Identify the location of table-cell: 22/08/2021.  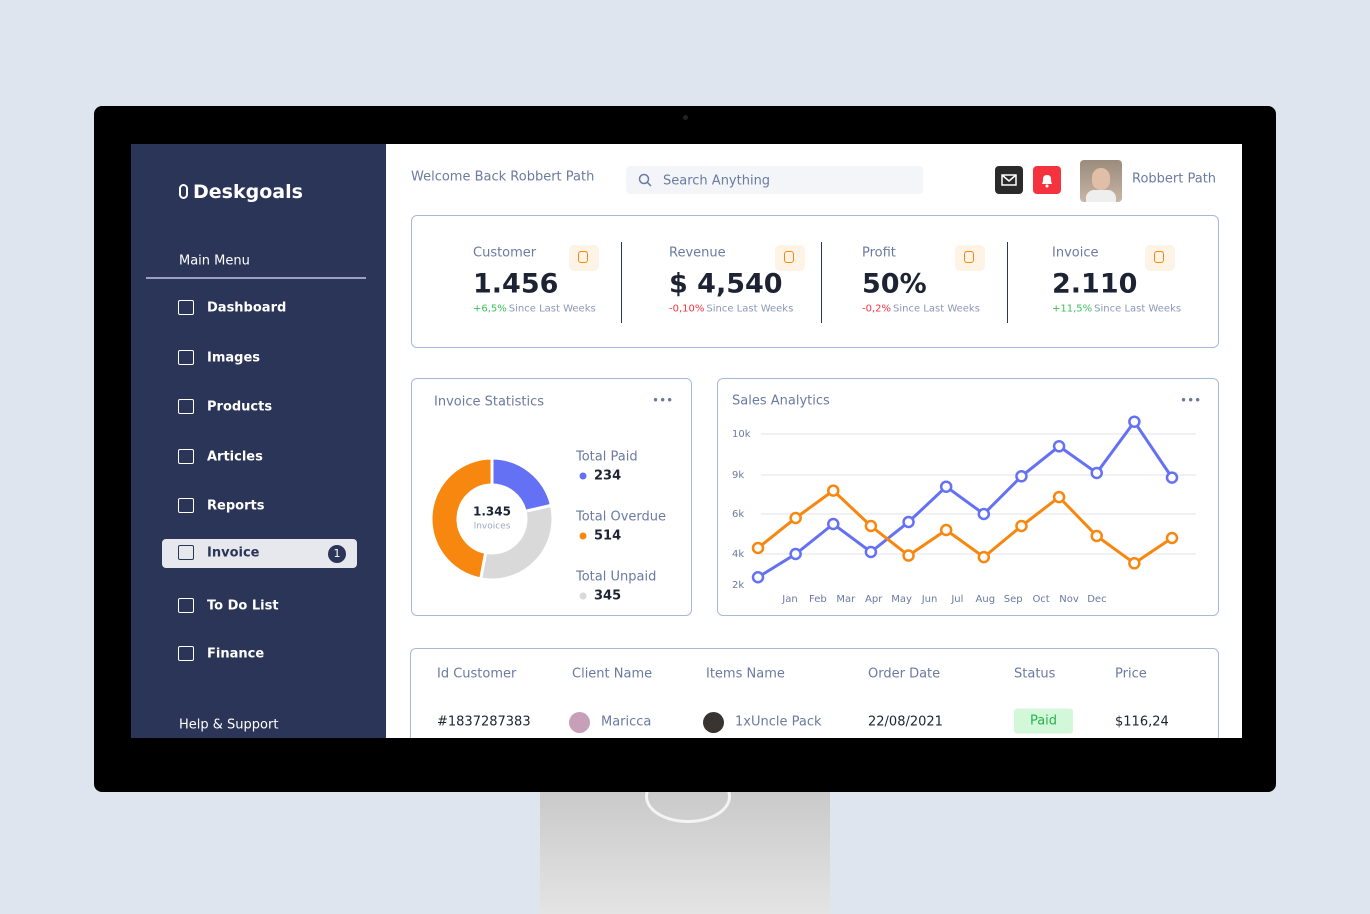
(905, 722).